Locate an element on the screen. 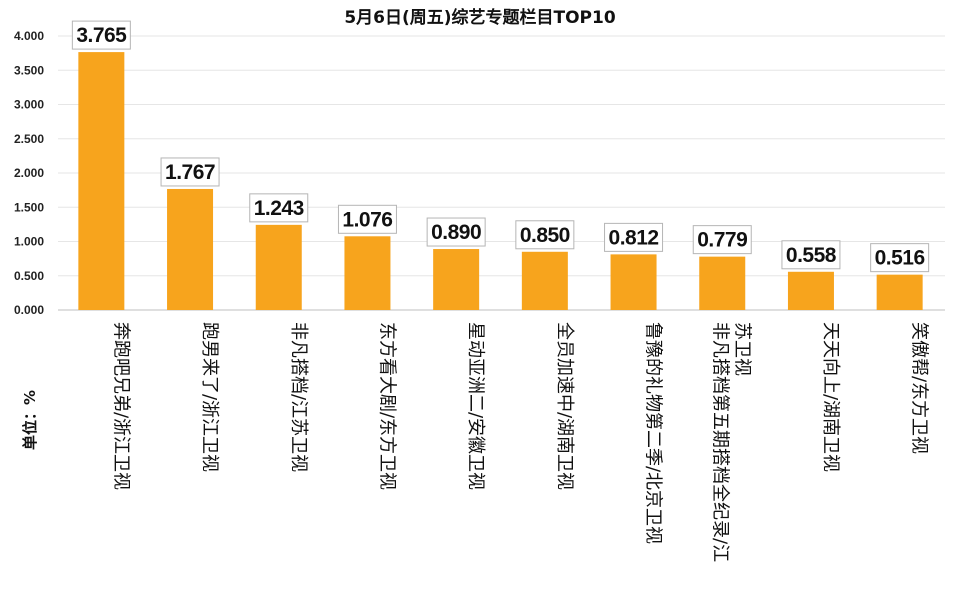 Image resolution: width=958 pixels, height=606 pixels. data-label: 1.767 is located at coordinates (190, 172).